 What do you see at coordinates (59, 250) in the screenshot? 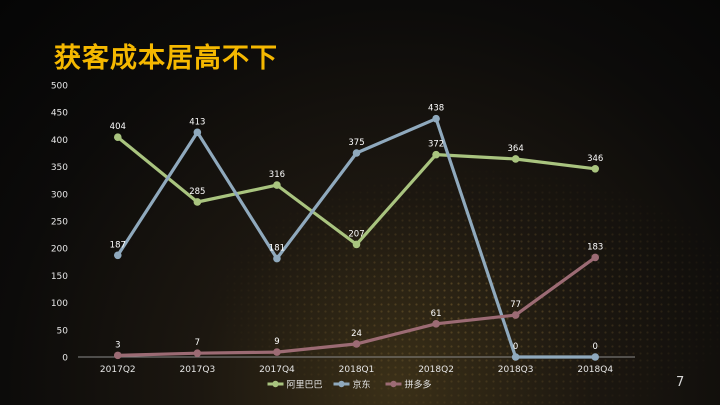
I see `y-tick-label: 200` at bounding box center [59, 250].